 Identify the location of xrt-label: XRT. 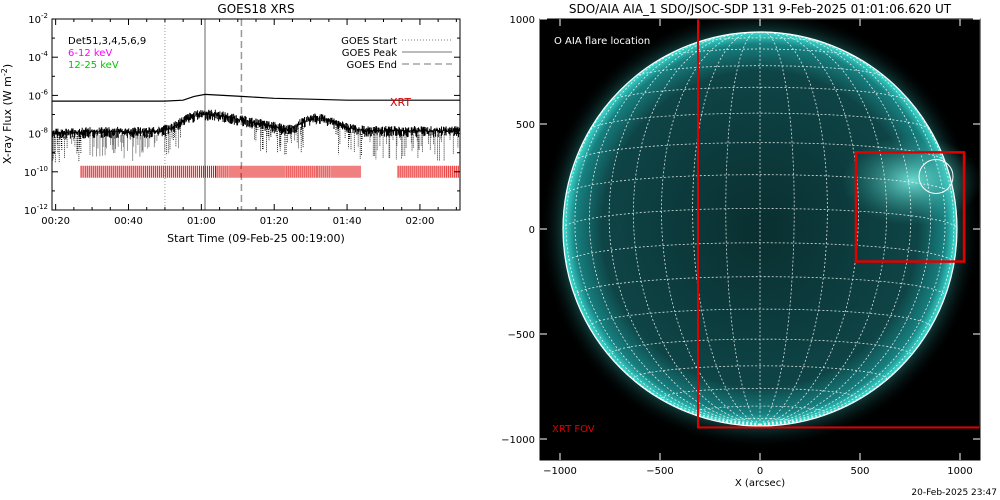
(400, 102).